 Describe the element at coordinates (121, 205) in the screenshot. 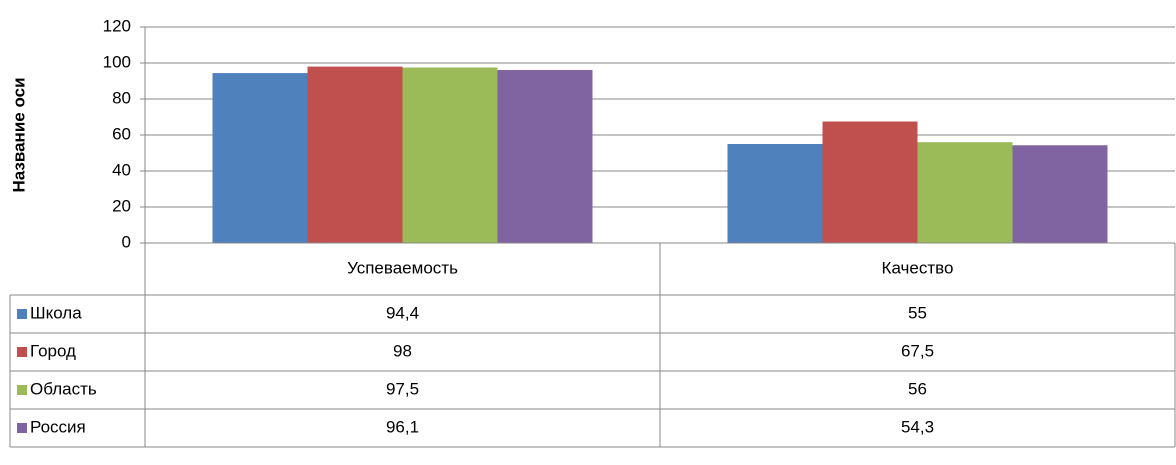

I see `y-tick-label: 20` at that location.